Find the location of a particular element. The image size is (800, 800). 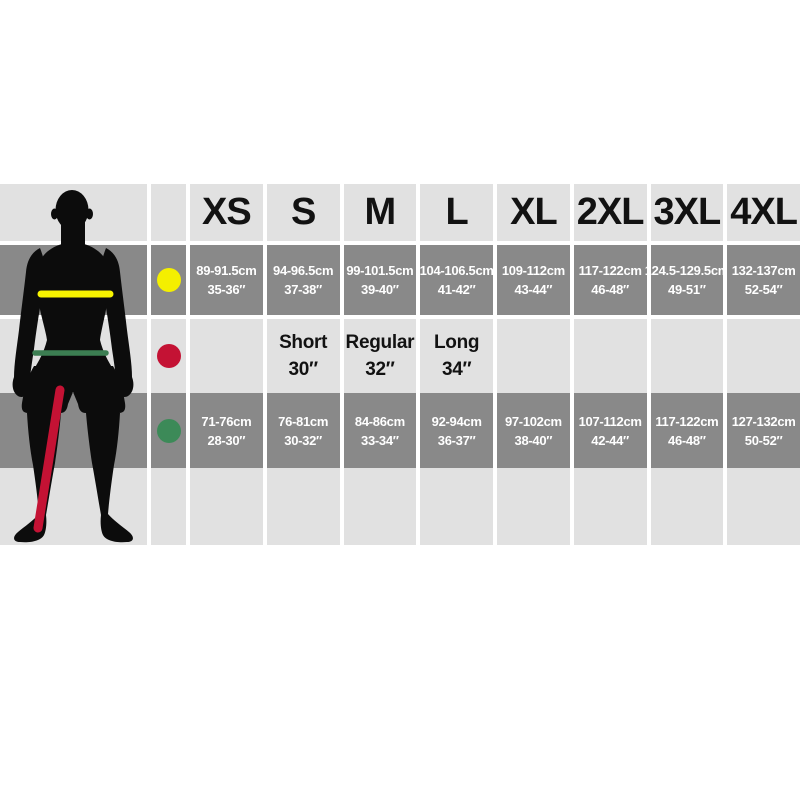

waist-marker-cell is located at coordinates (168, 430).